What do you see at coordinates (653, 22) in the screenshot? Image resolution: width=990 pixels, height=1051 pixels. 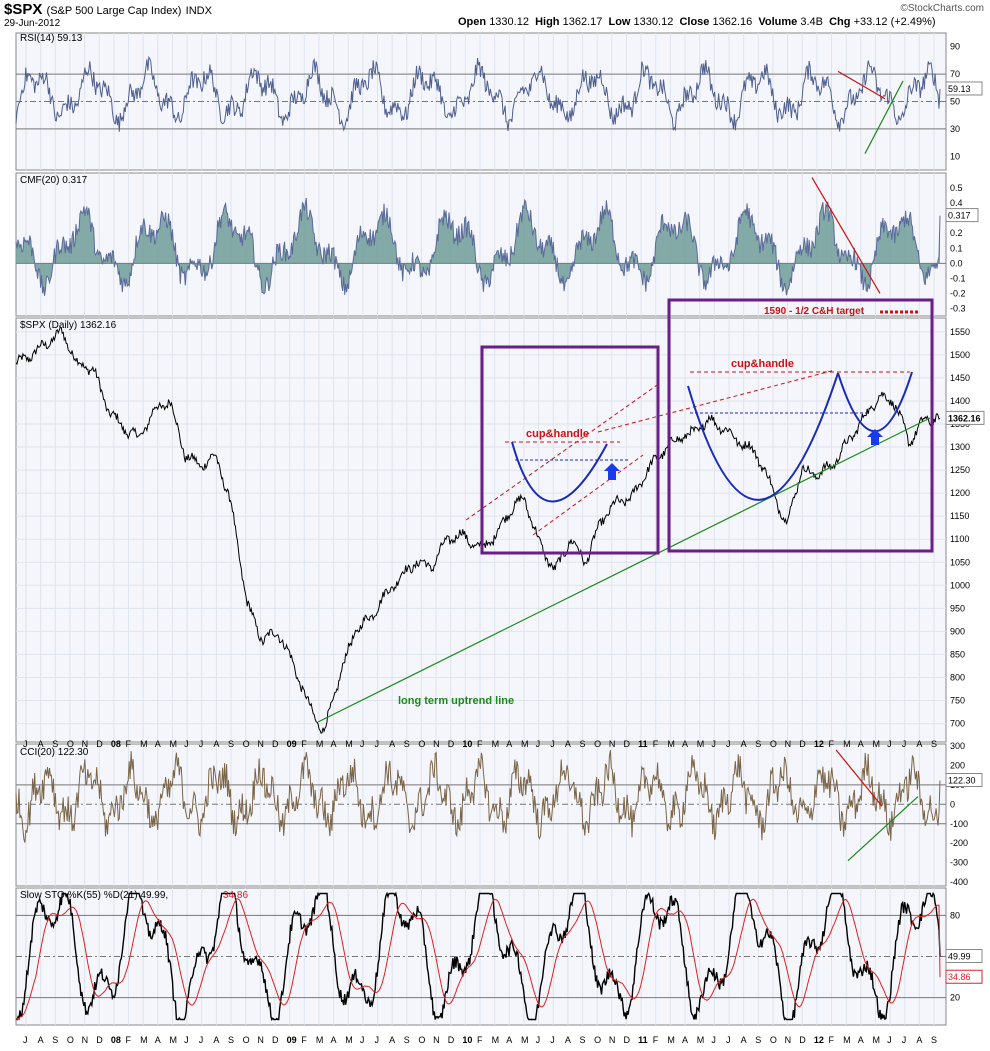 I see `low-value: 1330.12` at bounding box center [653, 22].